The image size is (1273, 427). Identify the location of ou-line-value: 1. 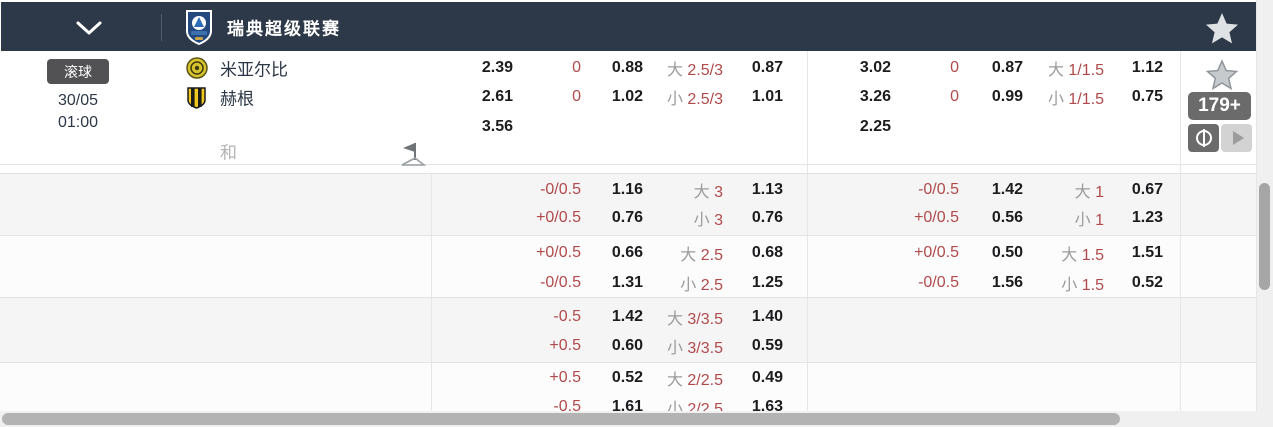
(1099, 220).